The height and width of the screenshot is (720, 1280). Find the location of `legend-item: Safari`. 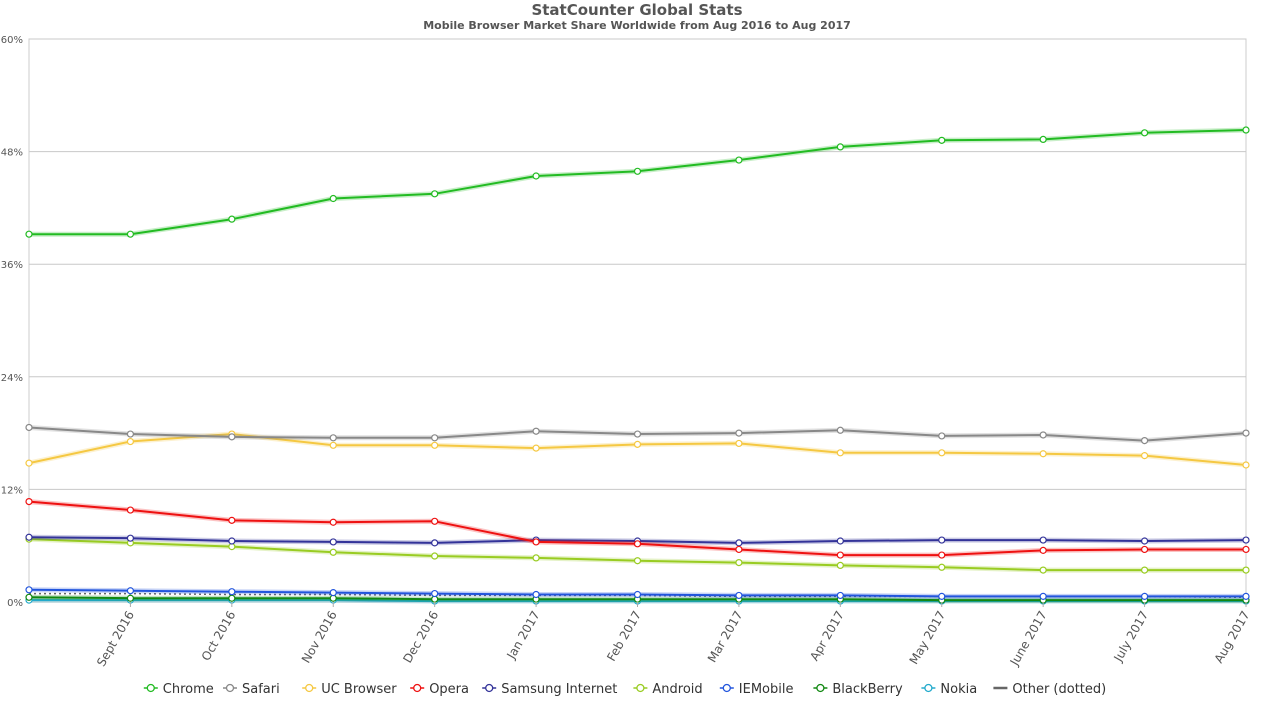

legend-item: Safari is located at coordinates (251, 689).